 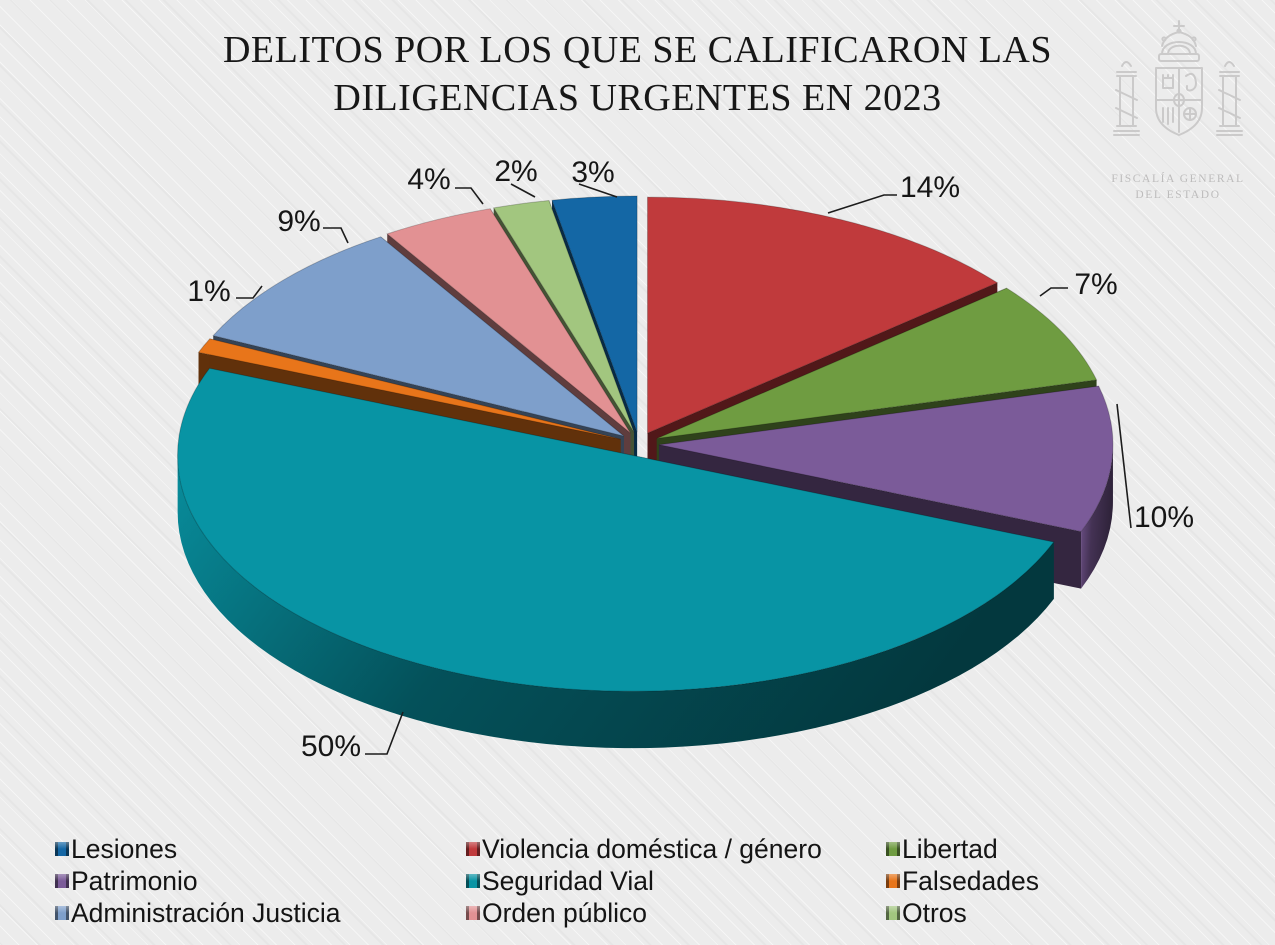 I want to click on chart-title-line1: DELITOS POR LOS QUE SE CALIFICARON LAS, so click(x=637, y=50).